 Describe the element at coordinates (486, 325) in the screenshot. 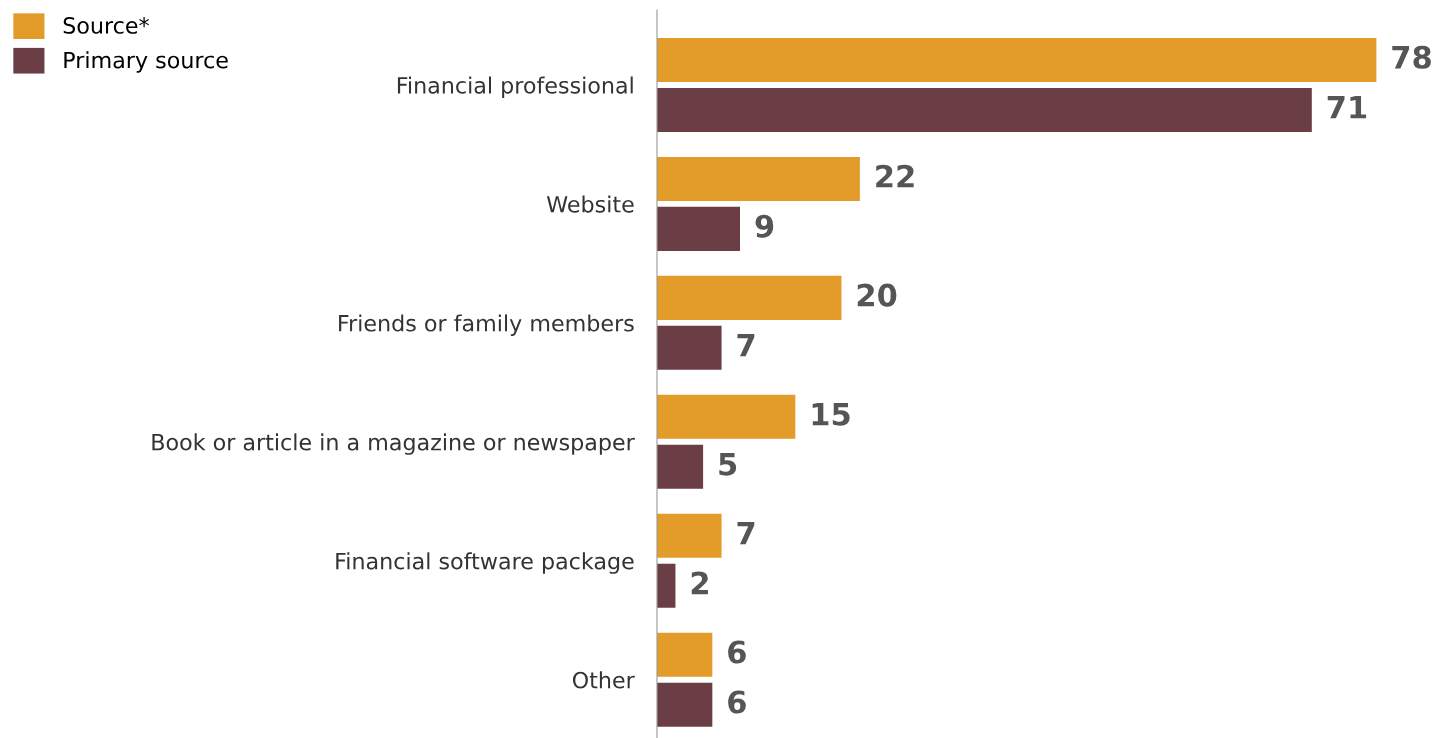

I see `y-tick-label: Friends or family members` at that location.